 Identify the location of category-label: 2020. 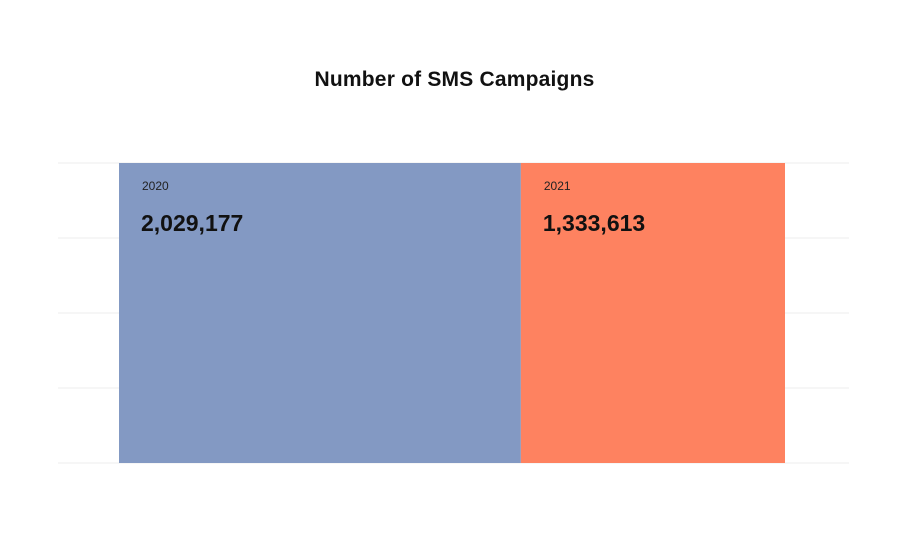
(155, 186).